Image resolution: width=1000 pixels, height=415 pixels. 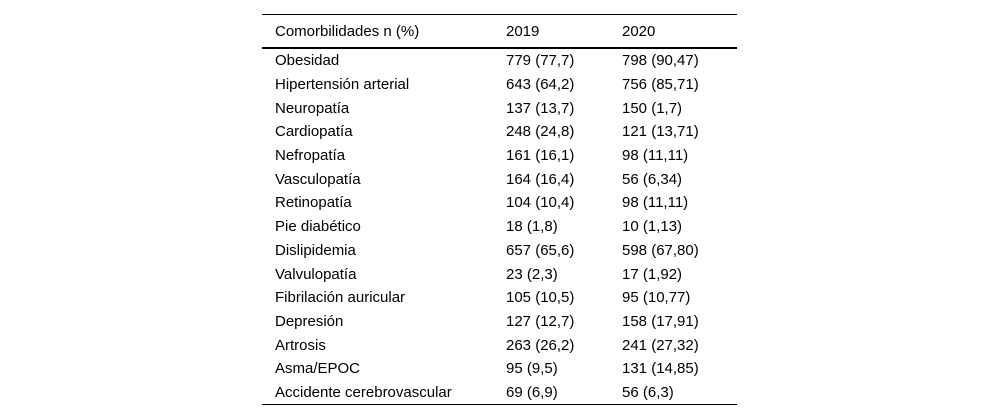 What do you see at coordinates (313, 203) in the screenshot?
I see `row-label: Retinopatía` at bounding box center [313, 203].